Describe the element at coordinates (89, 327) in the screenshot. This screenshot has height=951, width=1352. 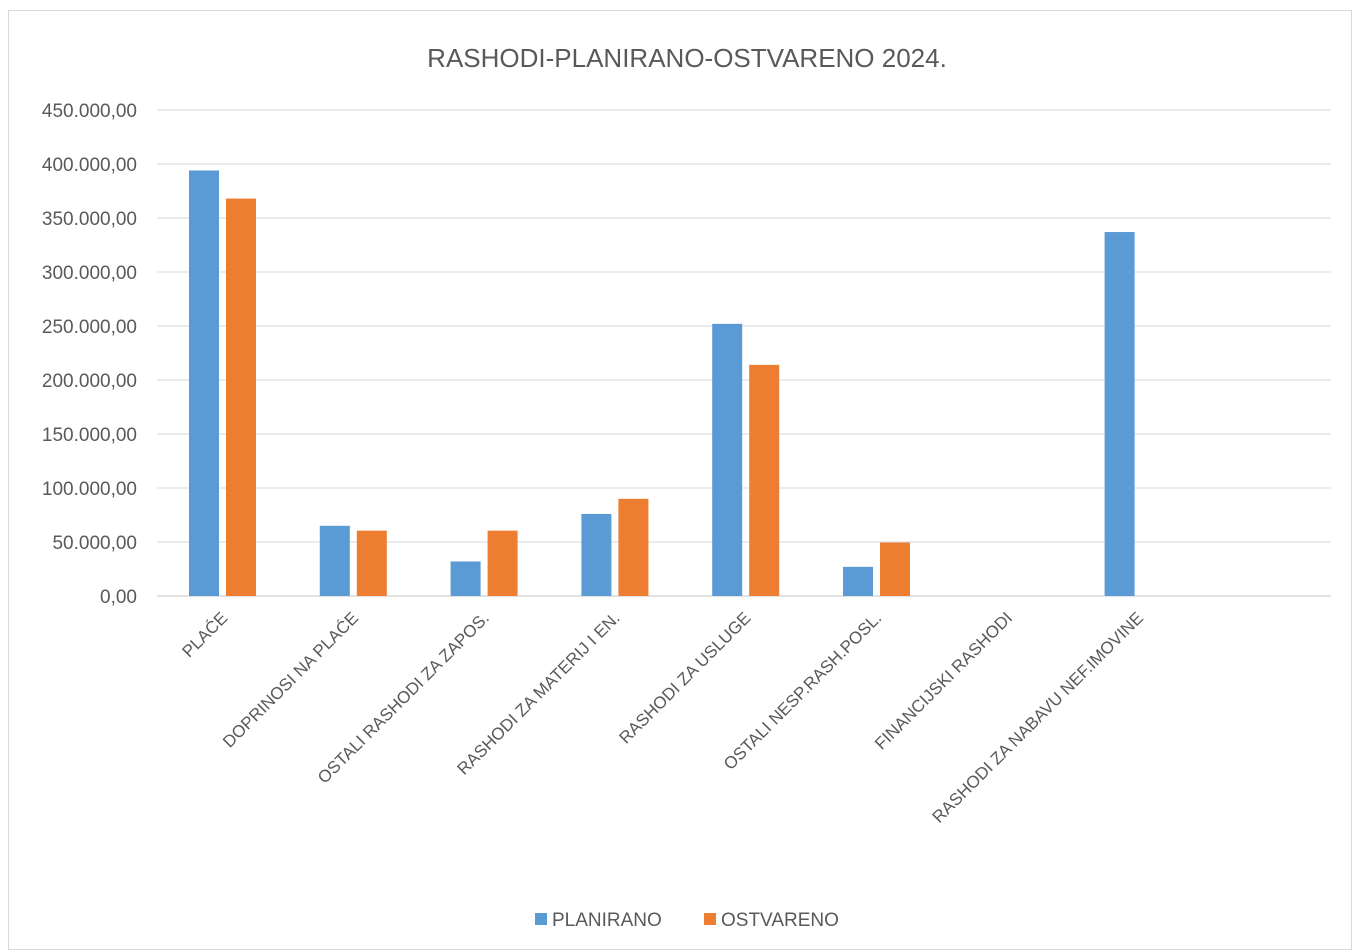
I see `y-tick-label: 250.000,00` at that location.